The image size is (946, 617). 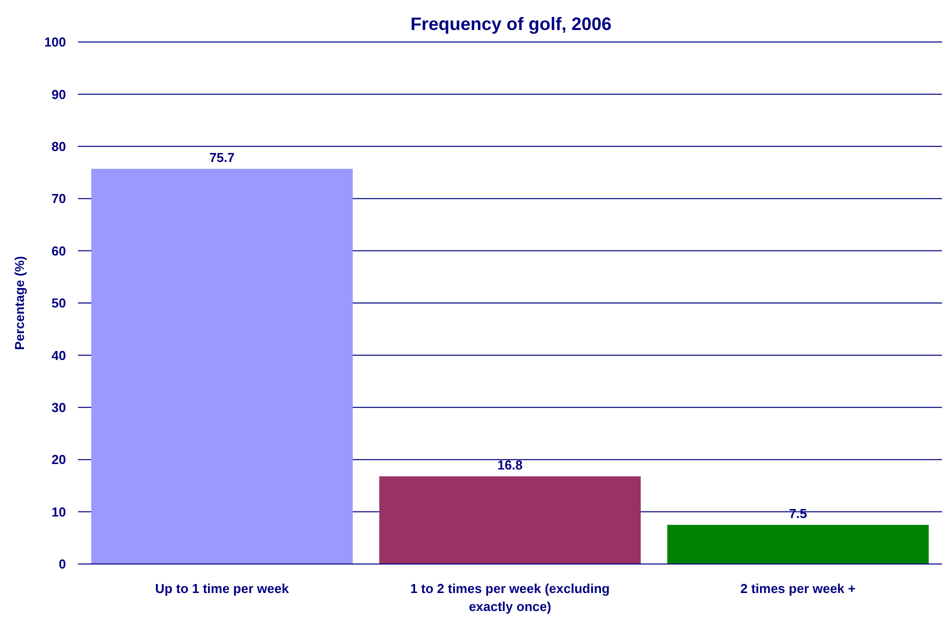 I want to click on y-tick-label: 50, so click(x=59, y=303).